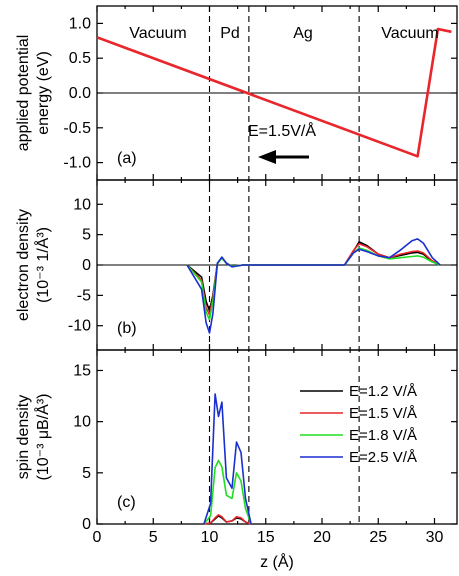  What do you see at coordinates (97, 537) in the screenshot?
I see `x-tick-label: 0` at bounding box center [97, 537].